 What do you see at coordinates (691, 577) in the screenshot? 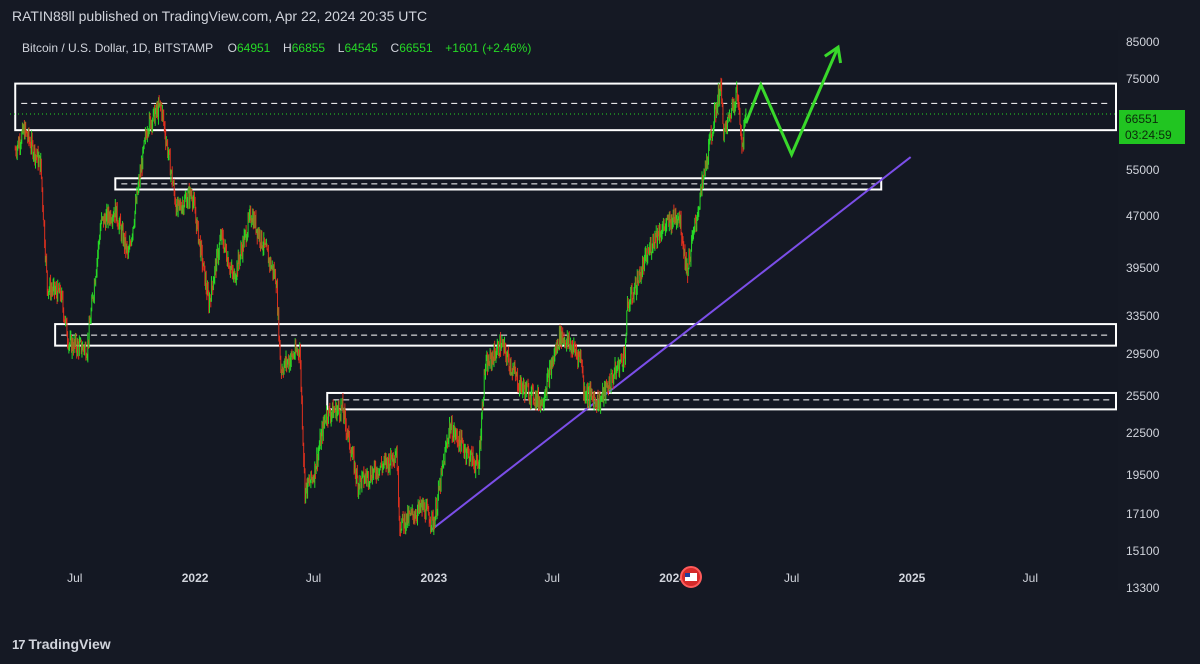
I see `us-flag-event-icon` at bounding box center [691, 577].